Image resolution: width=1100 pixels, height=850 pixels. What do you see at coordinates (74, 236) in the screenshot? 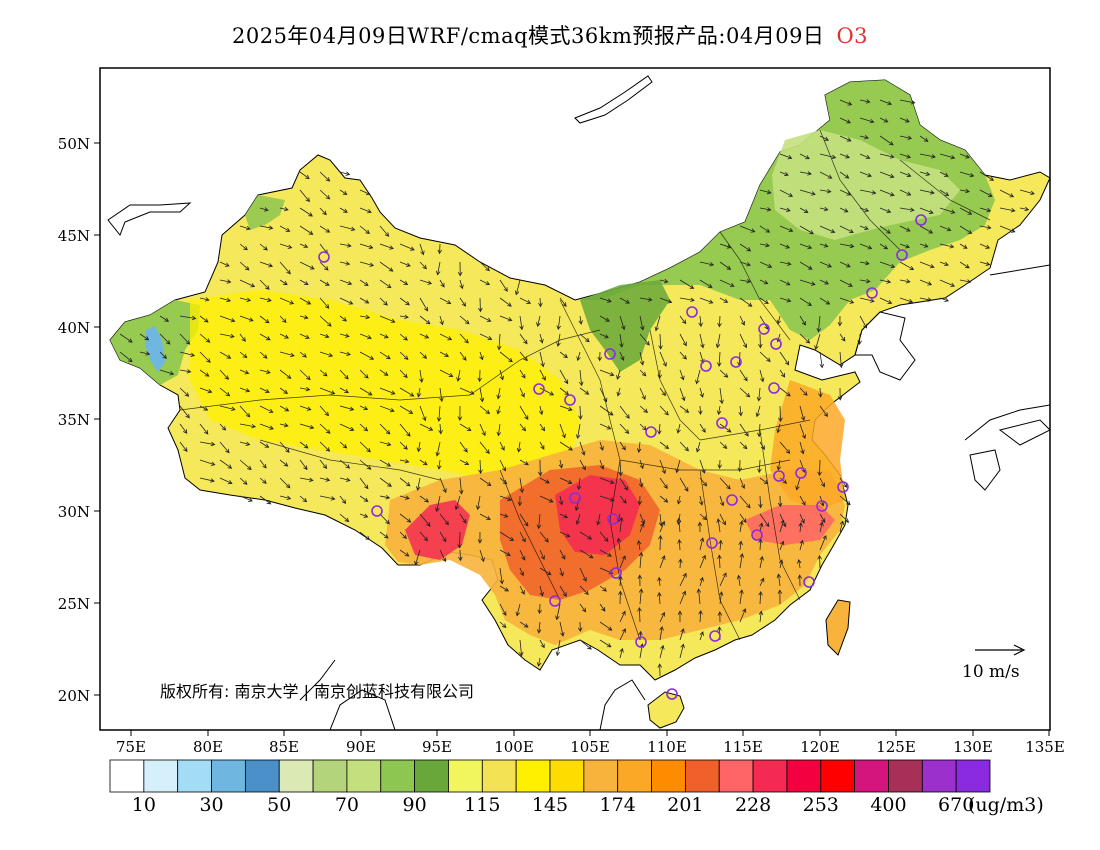
I see `lat-label-45: 45N` at bounding box center [74, 236].